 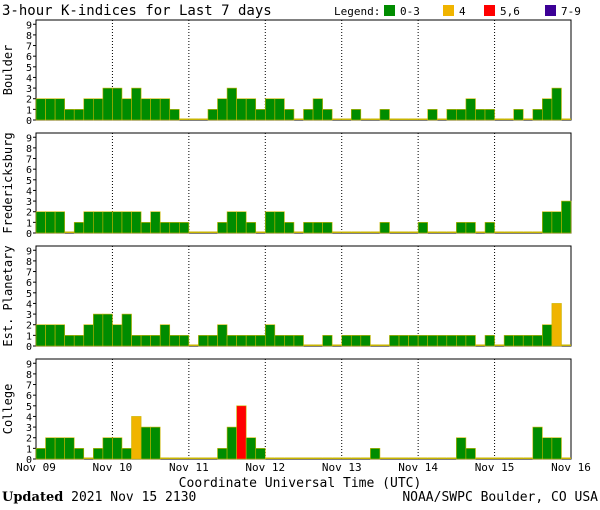 I want to click on y-tick-label: 7, so click(x=29, y=386).